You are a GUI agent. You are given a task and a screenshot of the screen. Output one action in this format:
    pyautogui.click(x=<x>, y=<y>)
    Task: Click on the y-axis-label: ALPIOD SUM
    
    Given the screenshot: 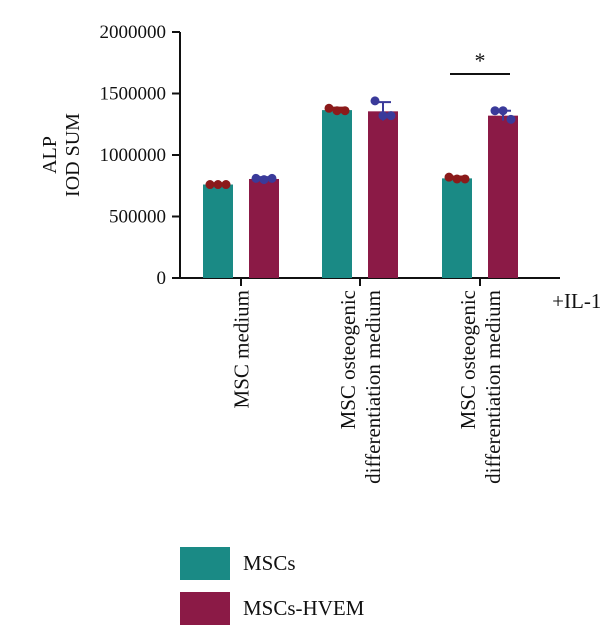 What is the action you would take?
    pyautogui.click(x=61, y=155)
    